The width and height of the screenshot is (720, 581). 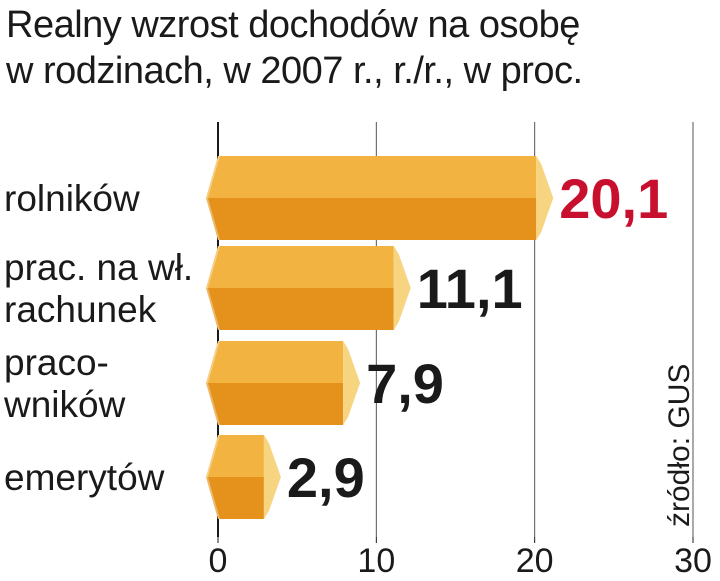 What do you see at coordinates (405, 383) in the screenshot?
I see `value-label-2: 7,9` at bounding box center [405, 383].